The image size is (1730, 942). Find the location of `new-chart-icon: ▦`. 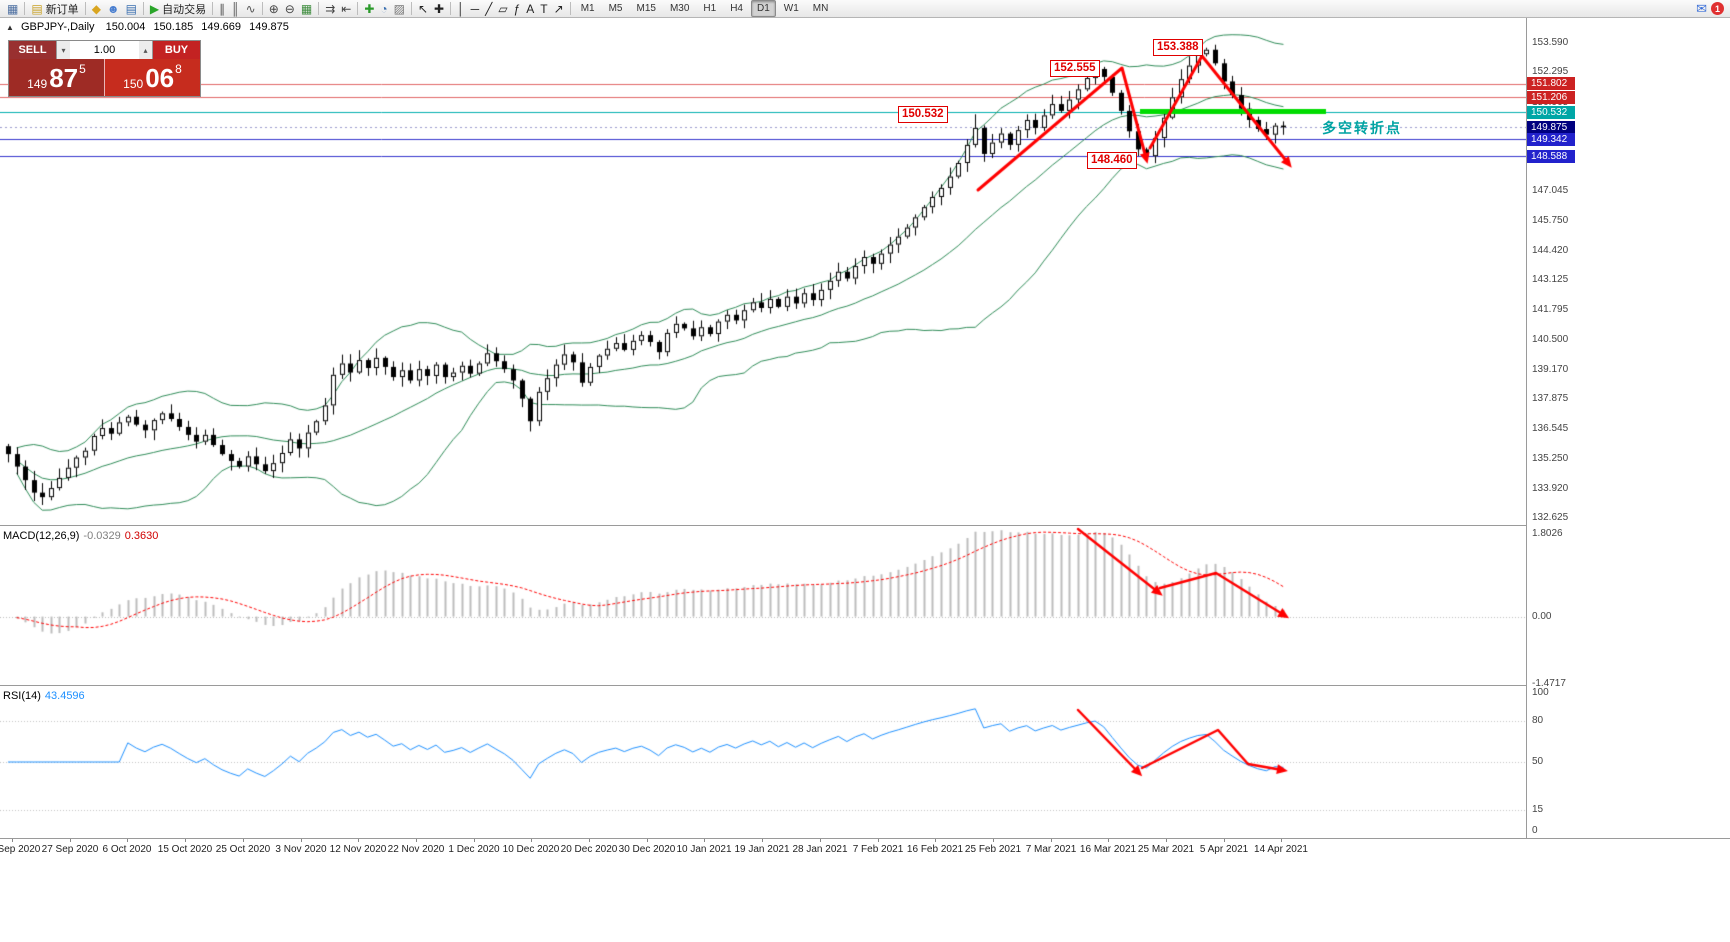

new-chart-icon: ▦ is located at coordinates (12, 9).